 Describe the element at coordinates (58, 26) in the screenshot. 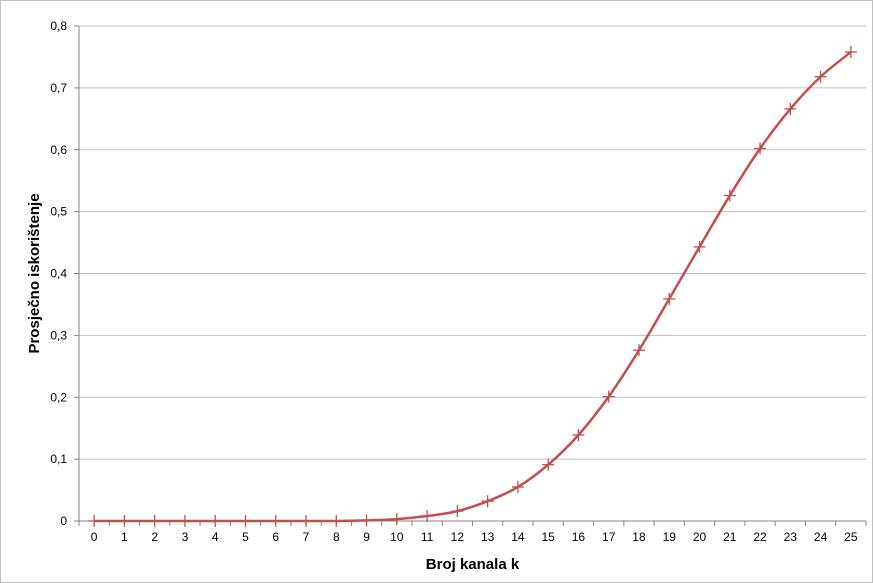

I see `y-tick-label: 0,8` at that location.